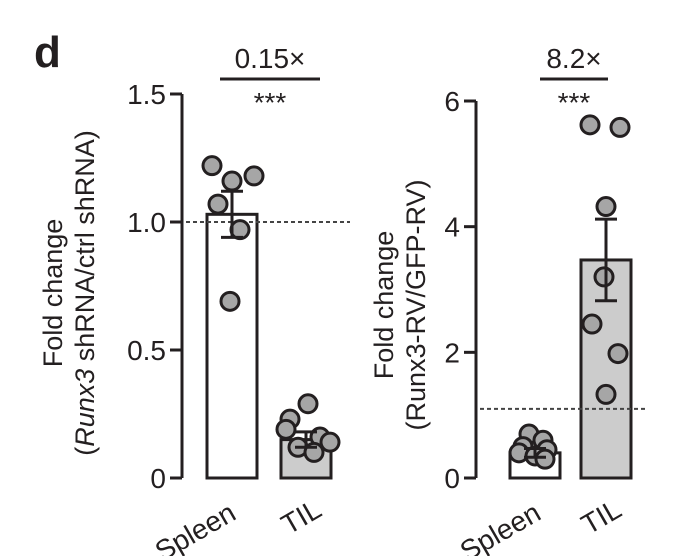 The width and height of the screenshot is (678, 556). What do you see at coordinates (85, 408) in the screenshot?
I see `y-axis-label-gene: Runx3` at bounding box center [85, 408].